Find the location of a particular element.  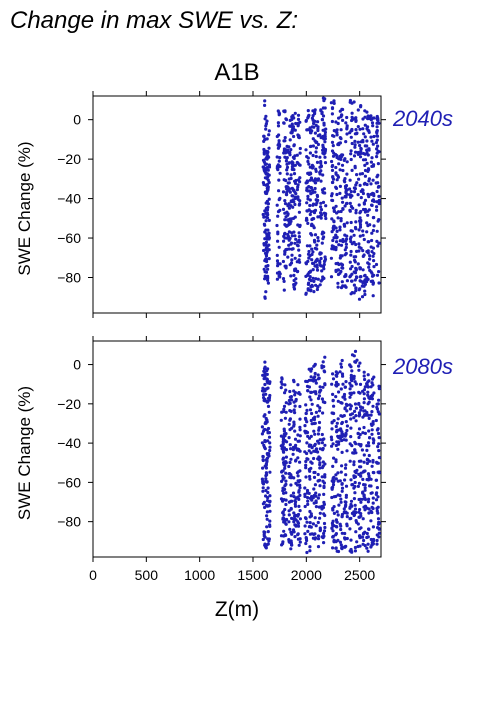

x-tick-label: 0 is located at coordinates (93, 575).